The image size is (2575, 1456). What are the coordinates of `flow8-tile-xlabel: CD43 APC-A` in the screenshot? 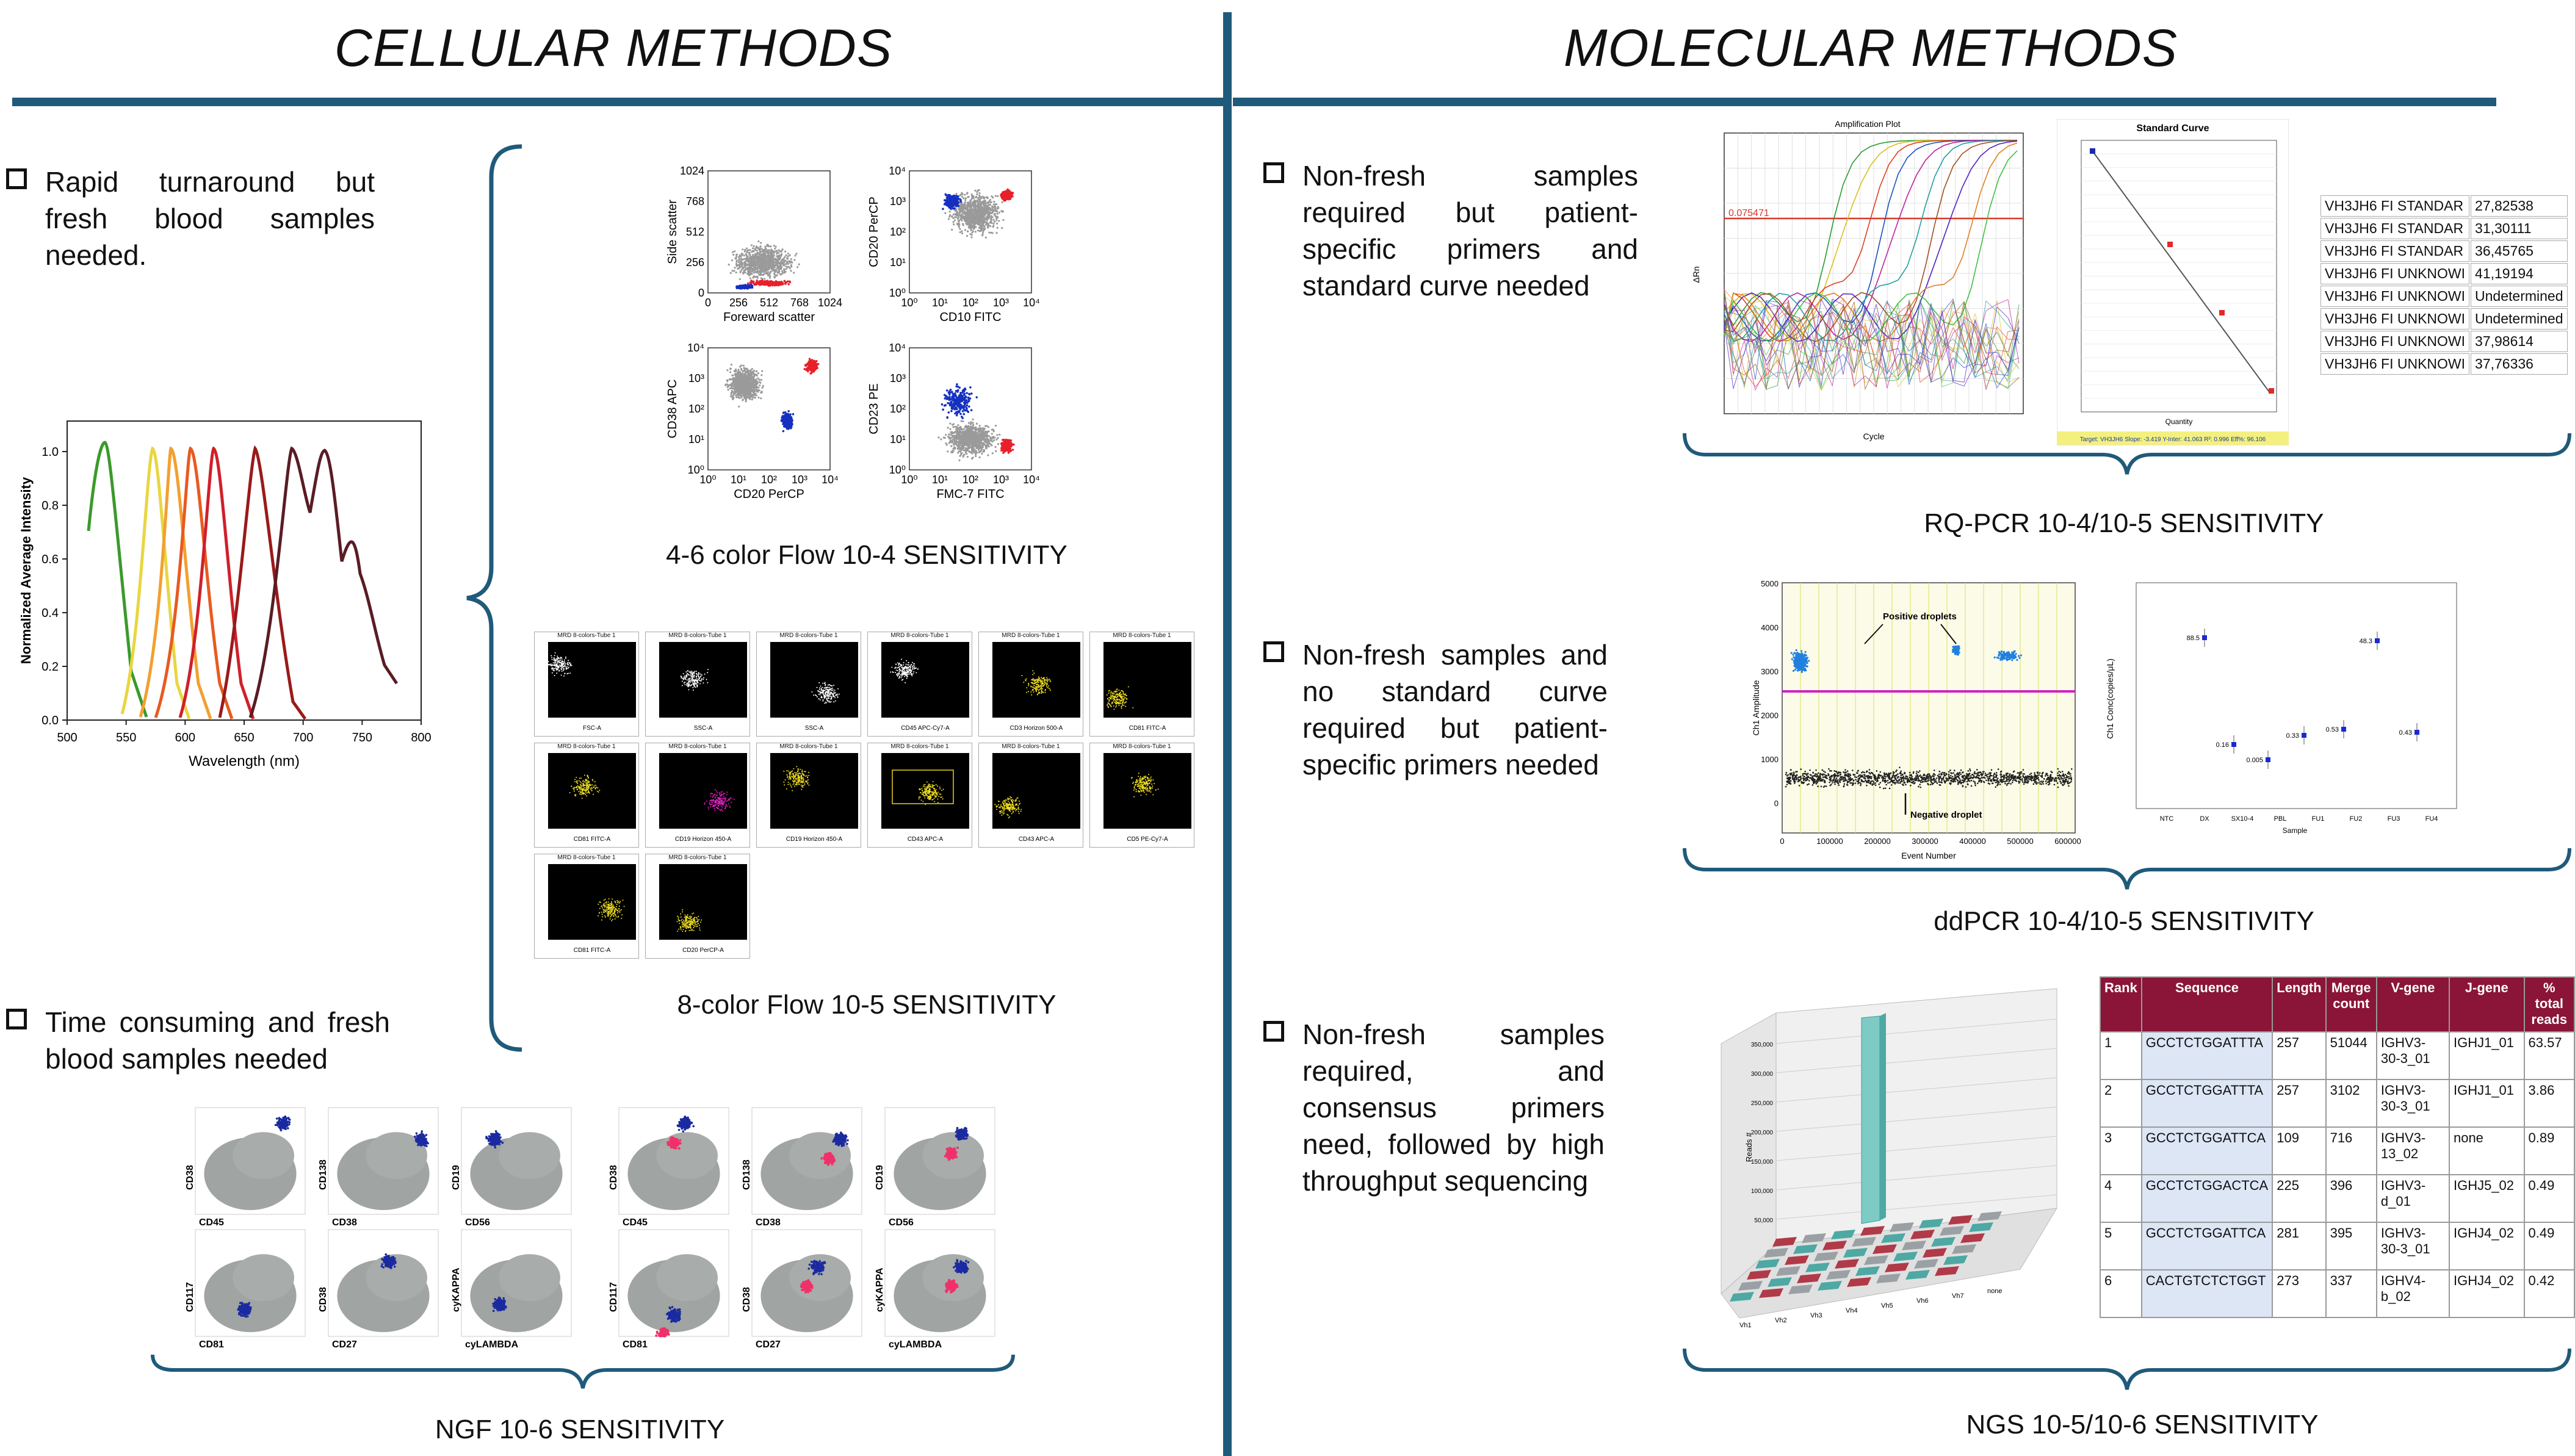 It's located at (1037, 839).